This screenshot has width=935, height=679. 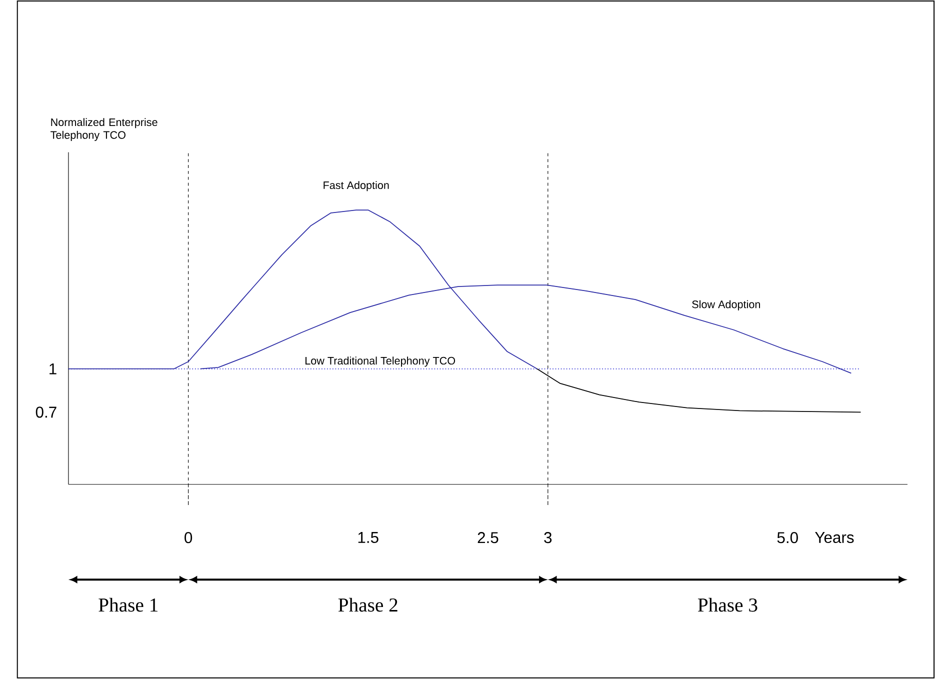 I want to click on text: Fast Adoption, so click(x=356, y=186).